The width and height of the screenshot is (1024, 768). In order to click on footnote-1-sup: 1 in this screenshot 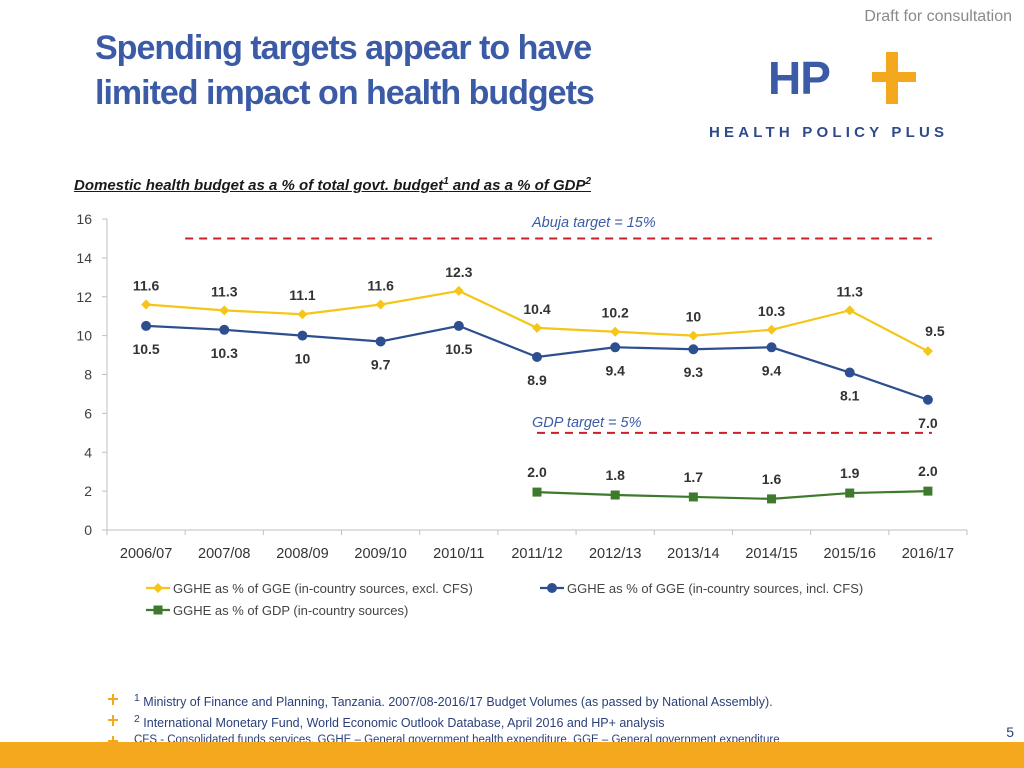, I will do `click(137, 698)`.